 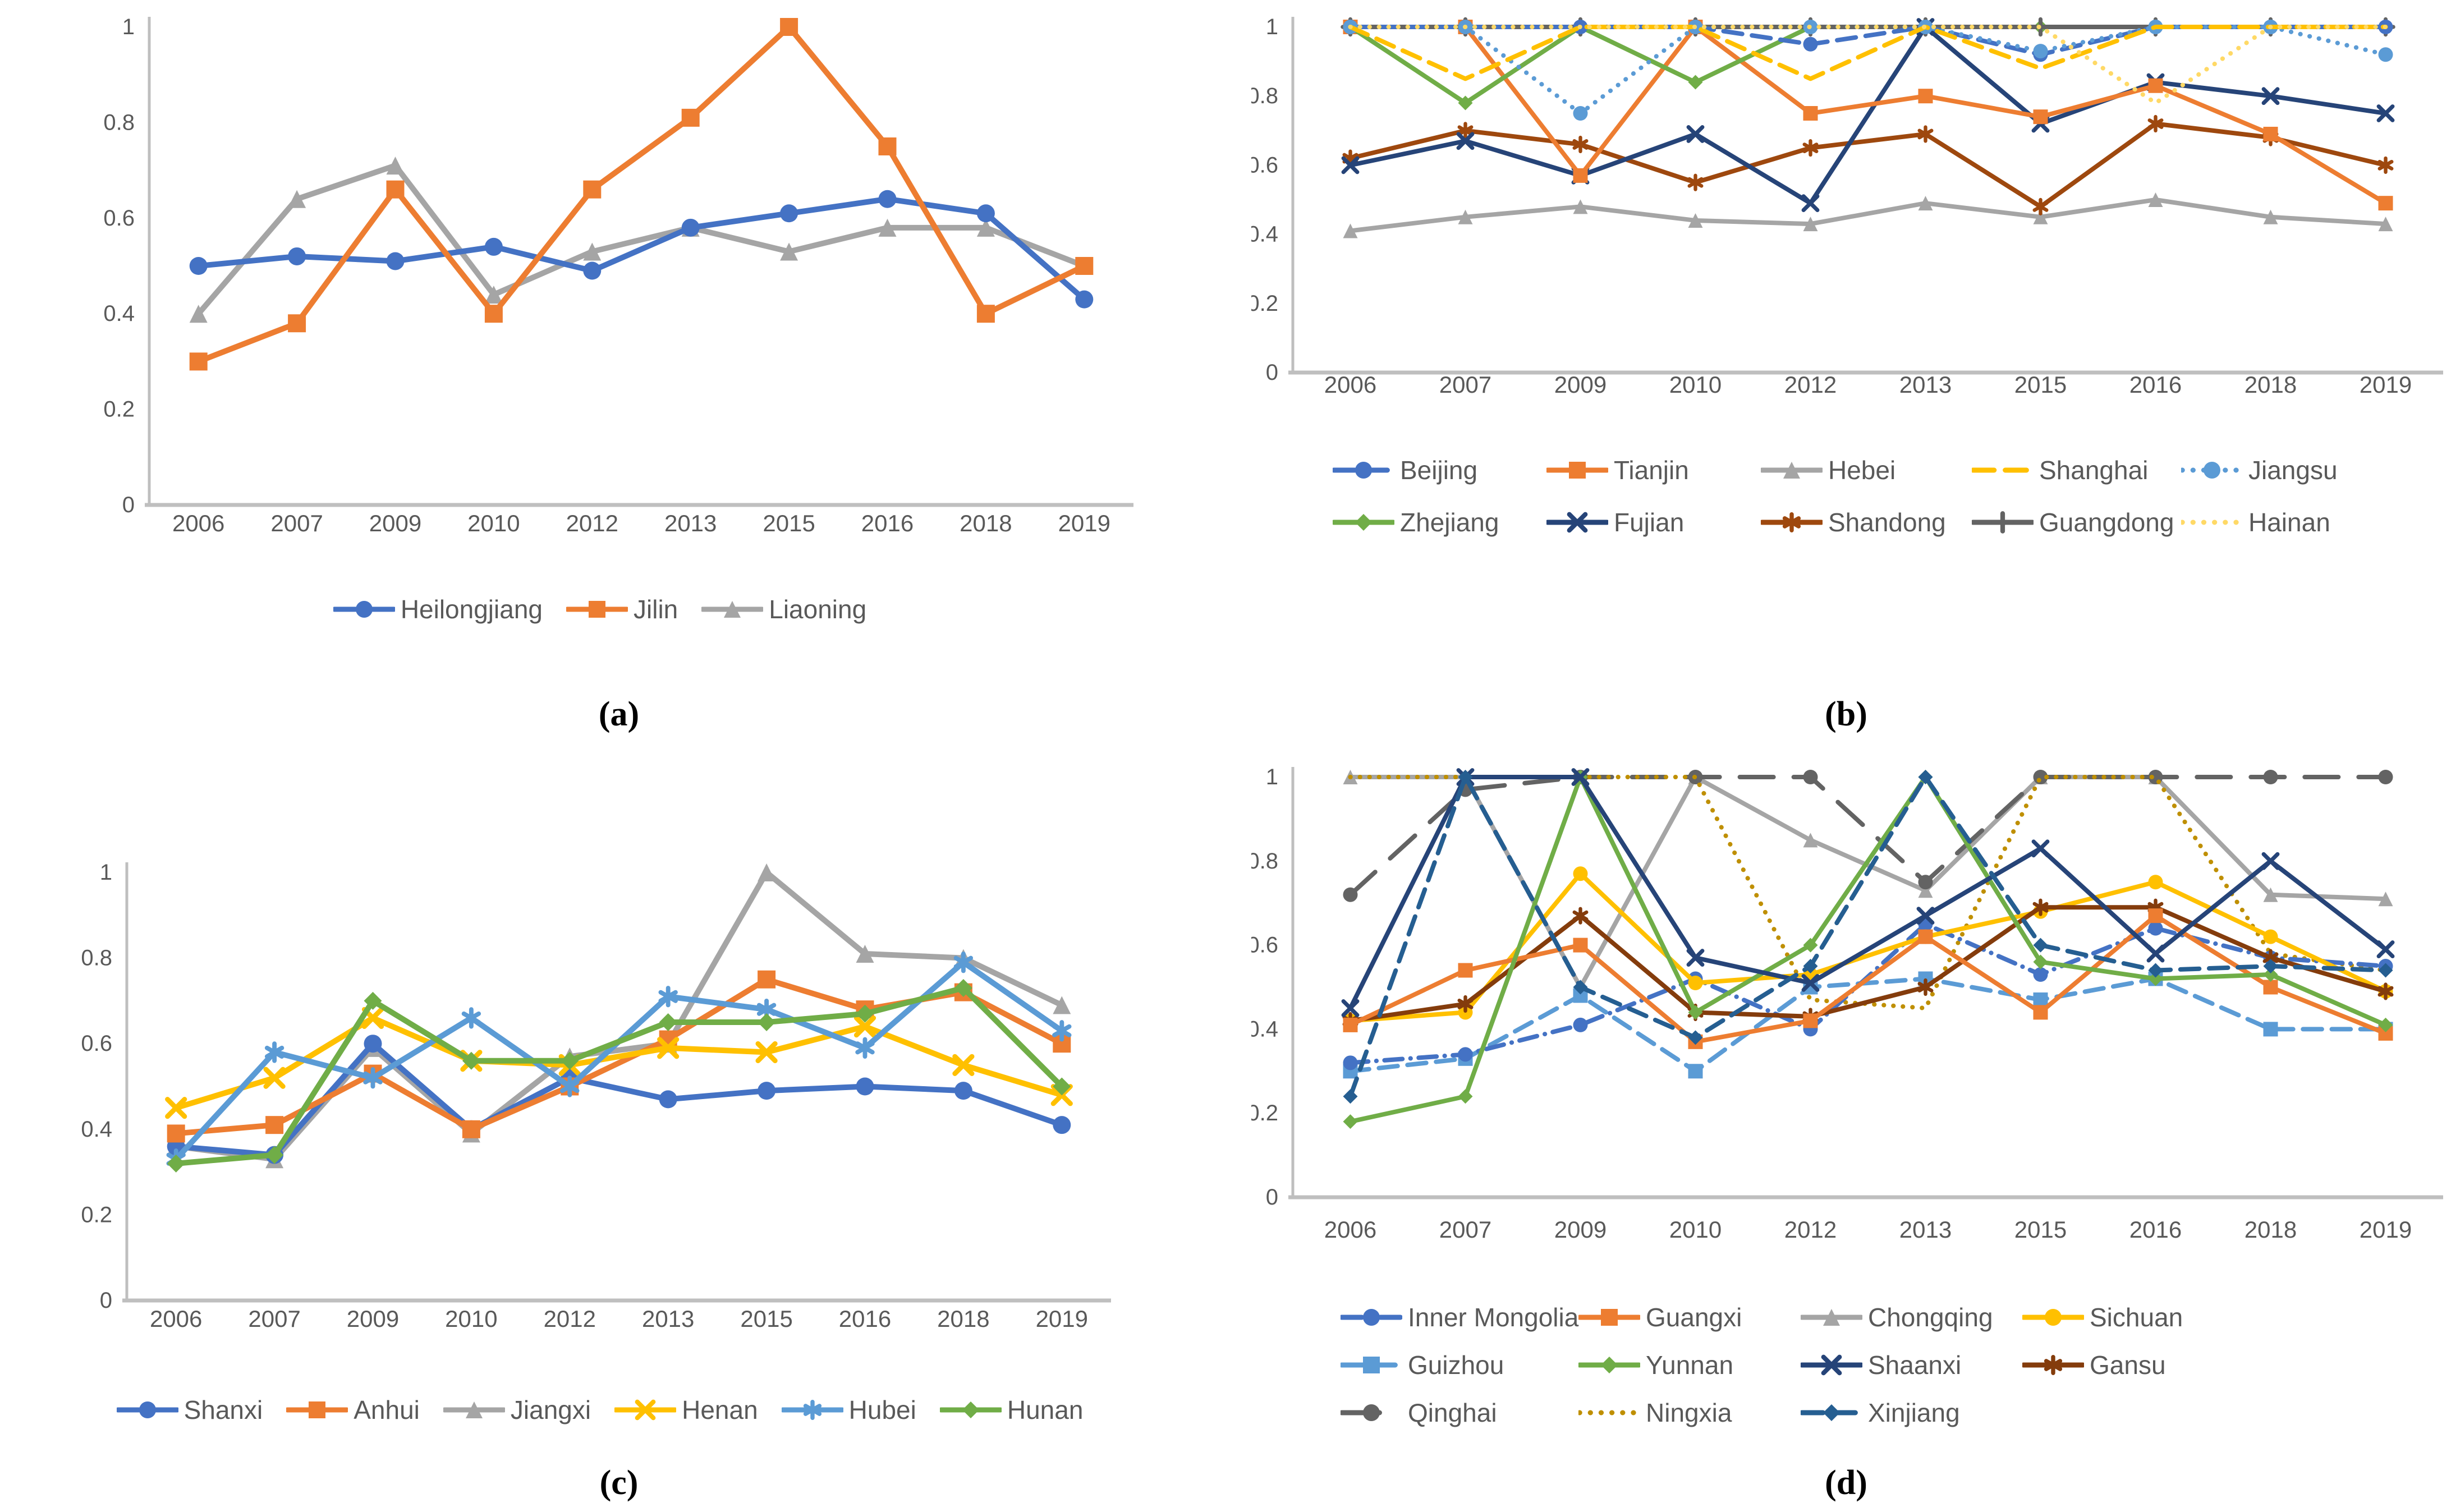 What do you see at coordinates (2156, 882) in the screenshot?
I see `series-sichuan-marker` at bounding box center [2156, 882].